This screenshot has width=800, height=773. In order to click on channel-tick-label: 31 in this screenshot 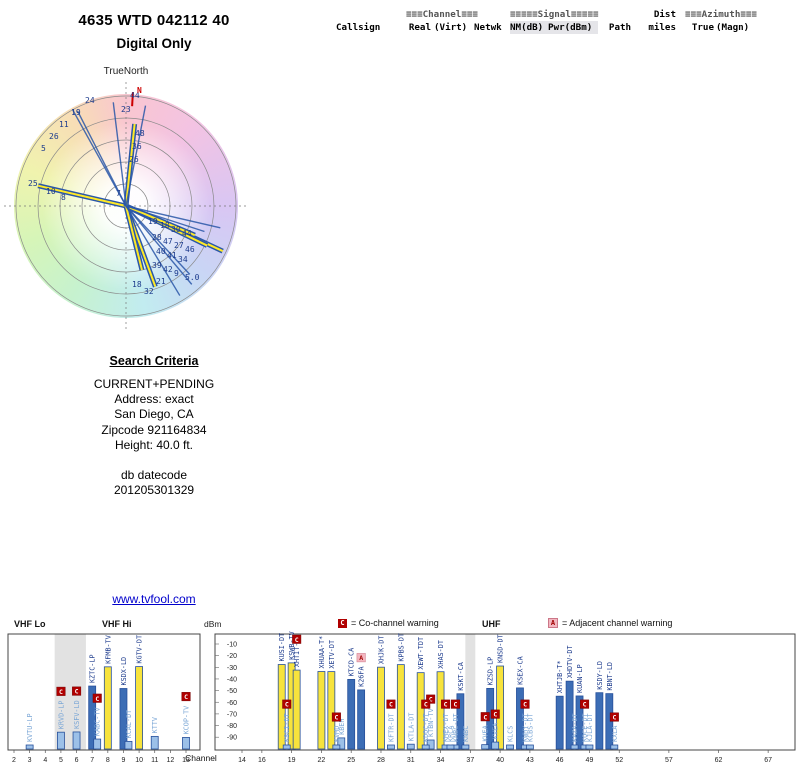, I will do `click(411, 760)`.